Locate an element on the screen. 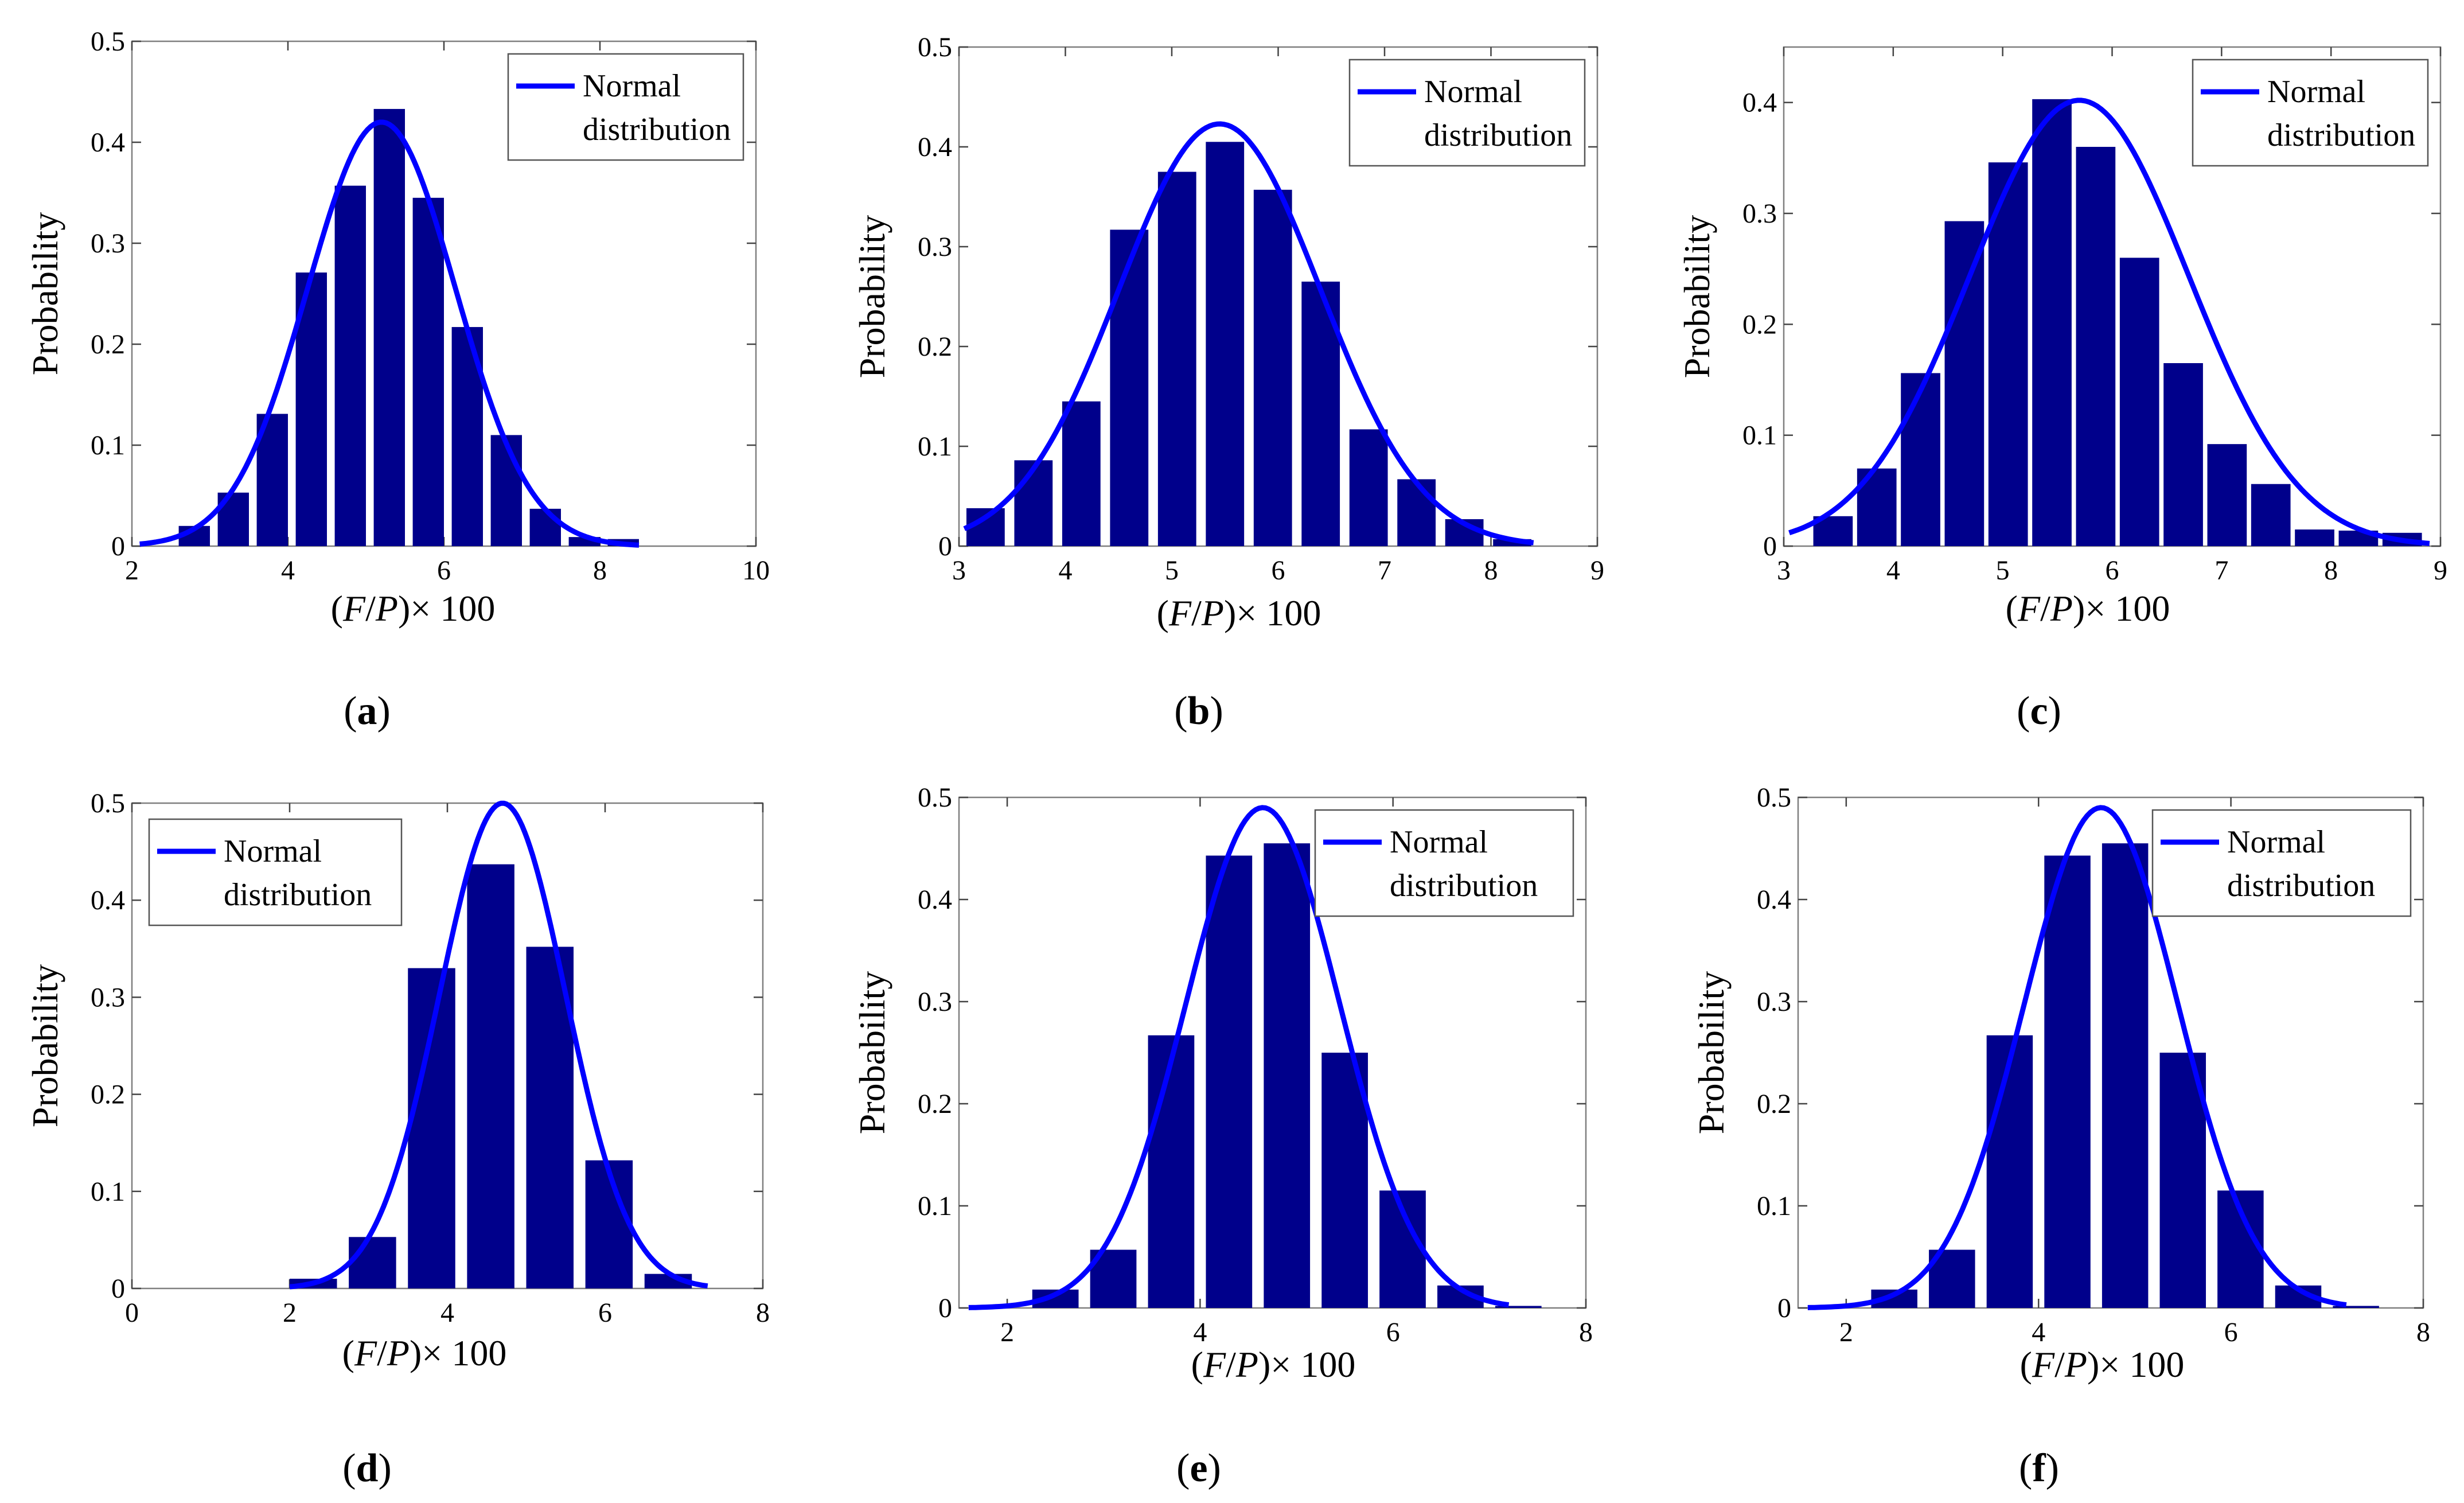 This screenshot has height=1503, width=2464. panel-caption: (f) is located at coordinates (2039, 1468).